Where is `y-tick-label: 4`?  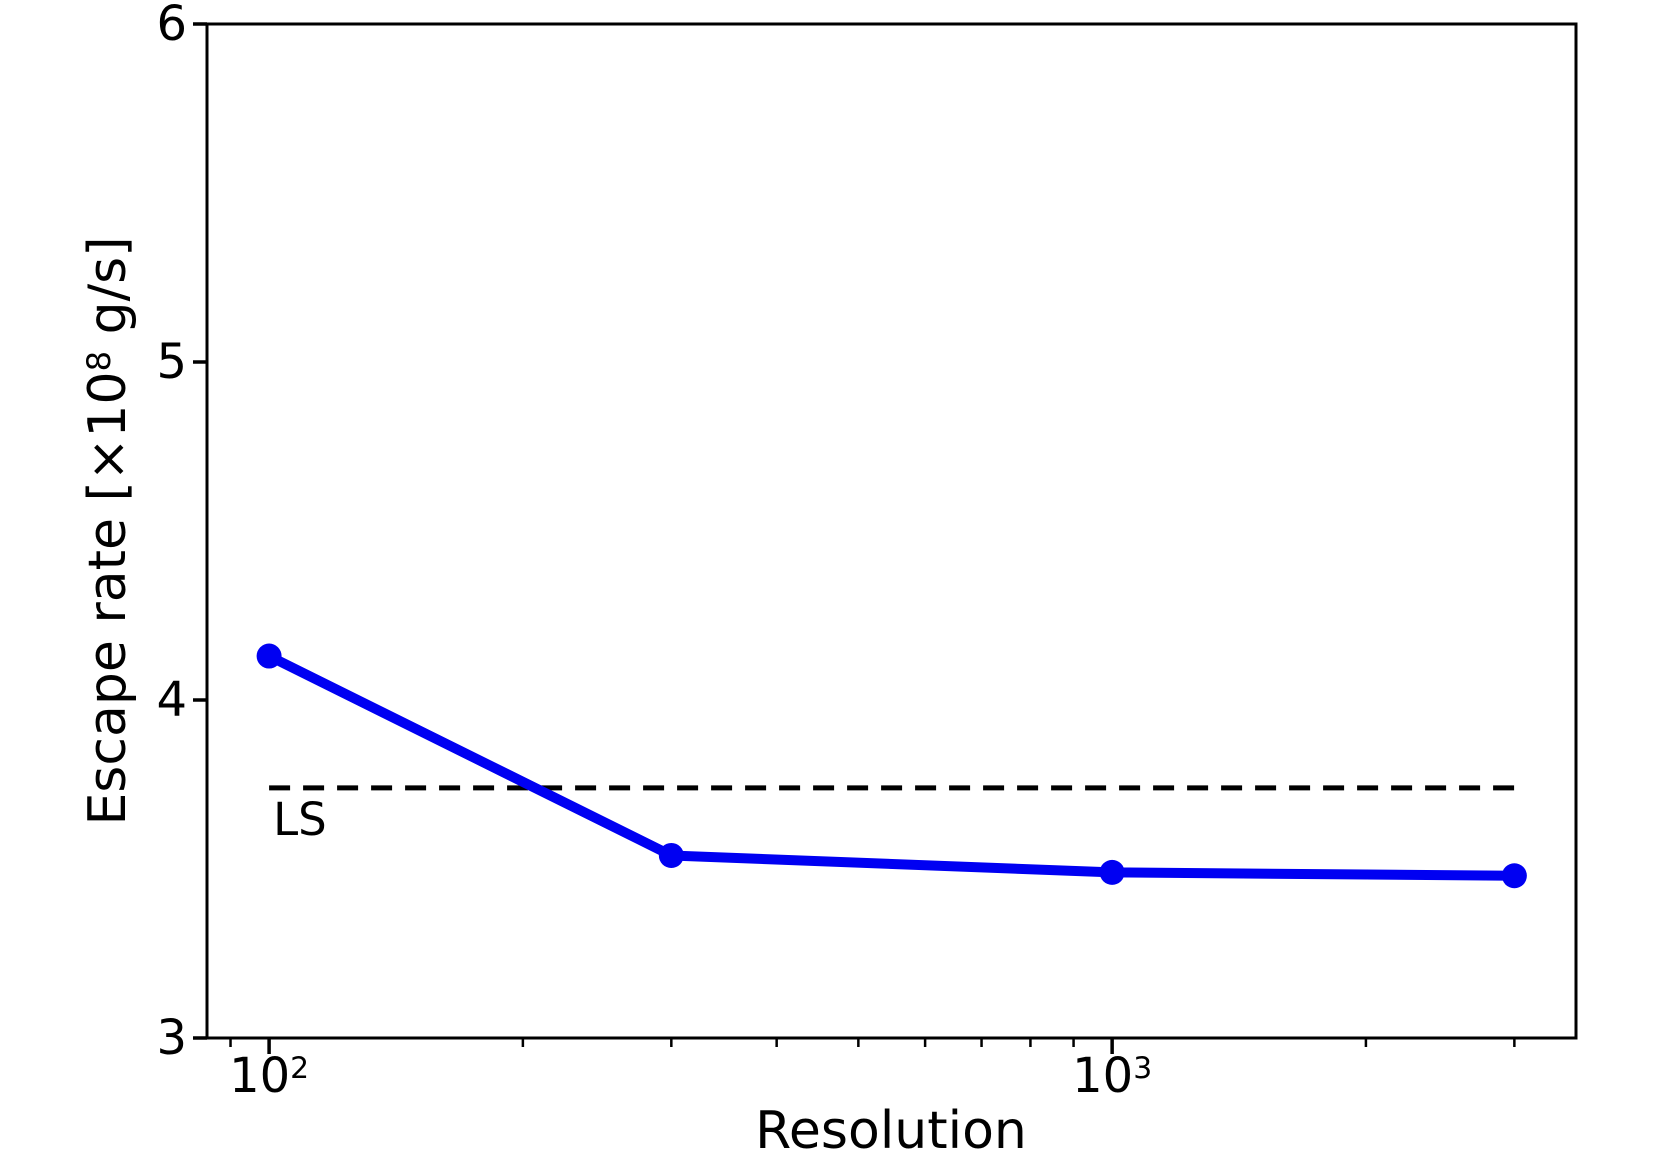 y-tick-label: 4 is located at coordinates (171, 700).